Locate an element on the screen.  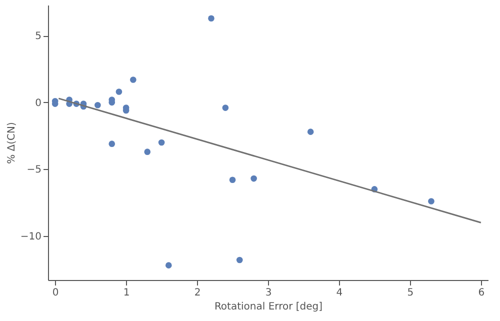
x-tick-label: 3 is located at coordinates (268, 293).